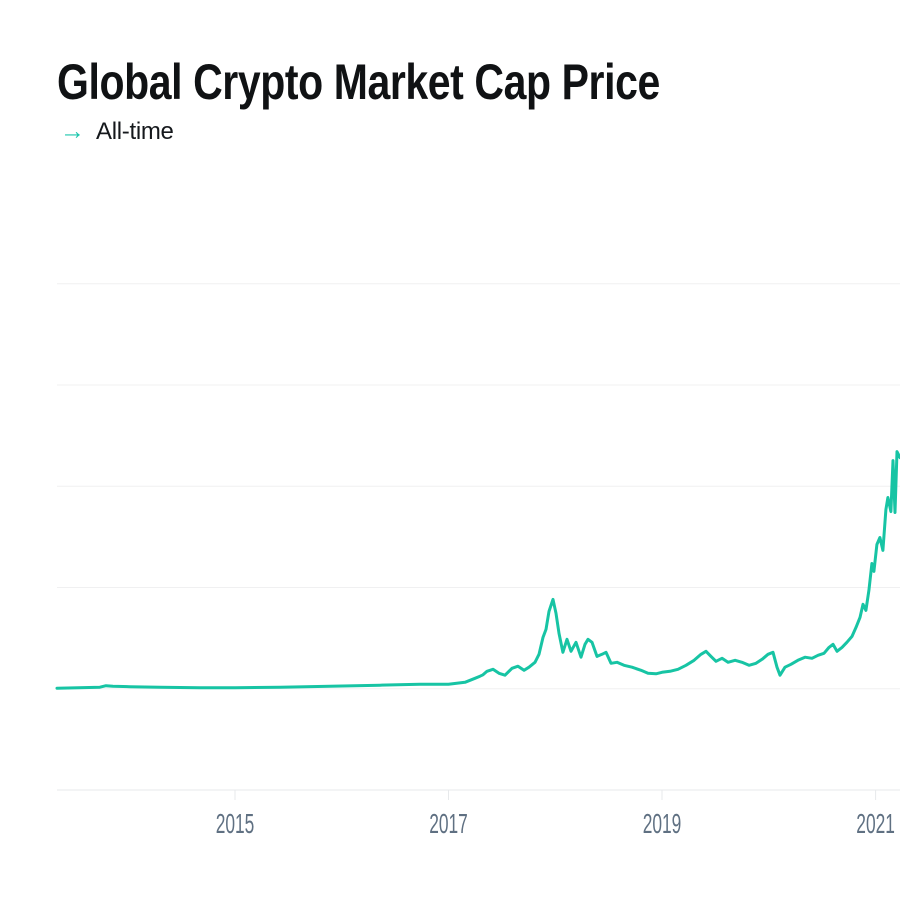 The height and width of the screenshot is (900, 900). I want to click on x-tick-label: 2017, so click(448, 823).